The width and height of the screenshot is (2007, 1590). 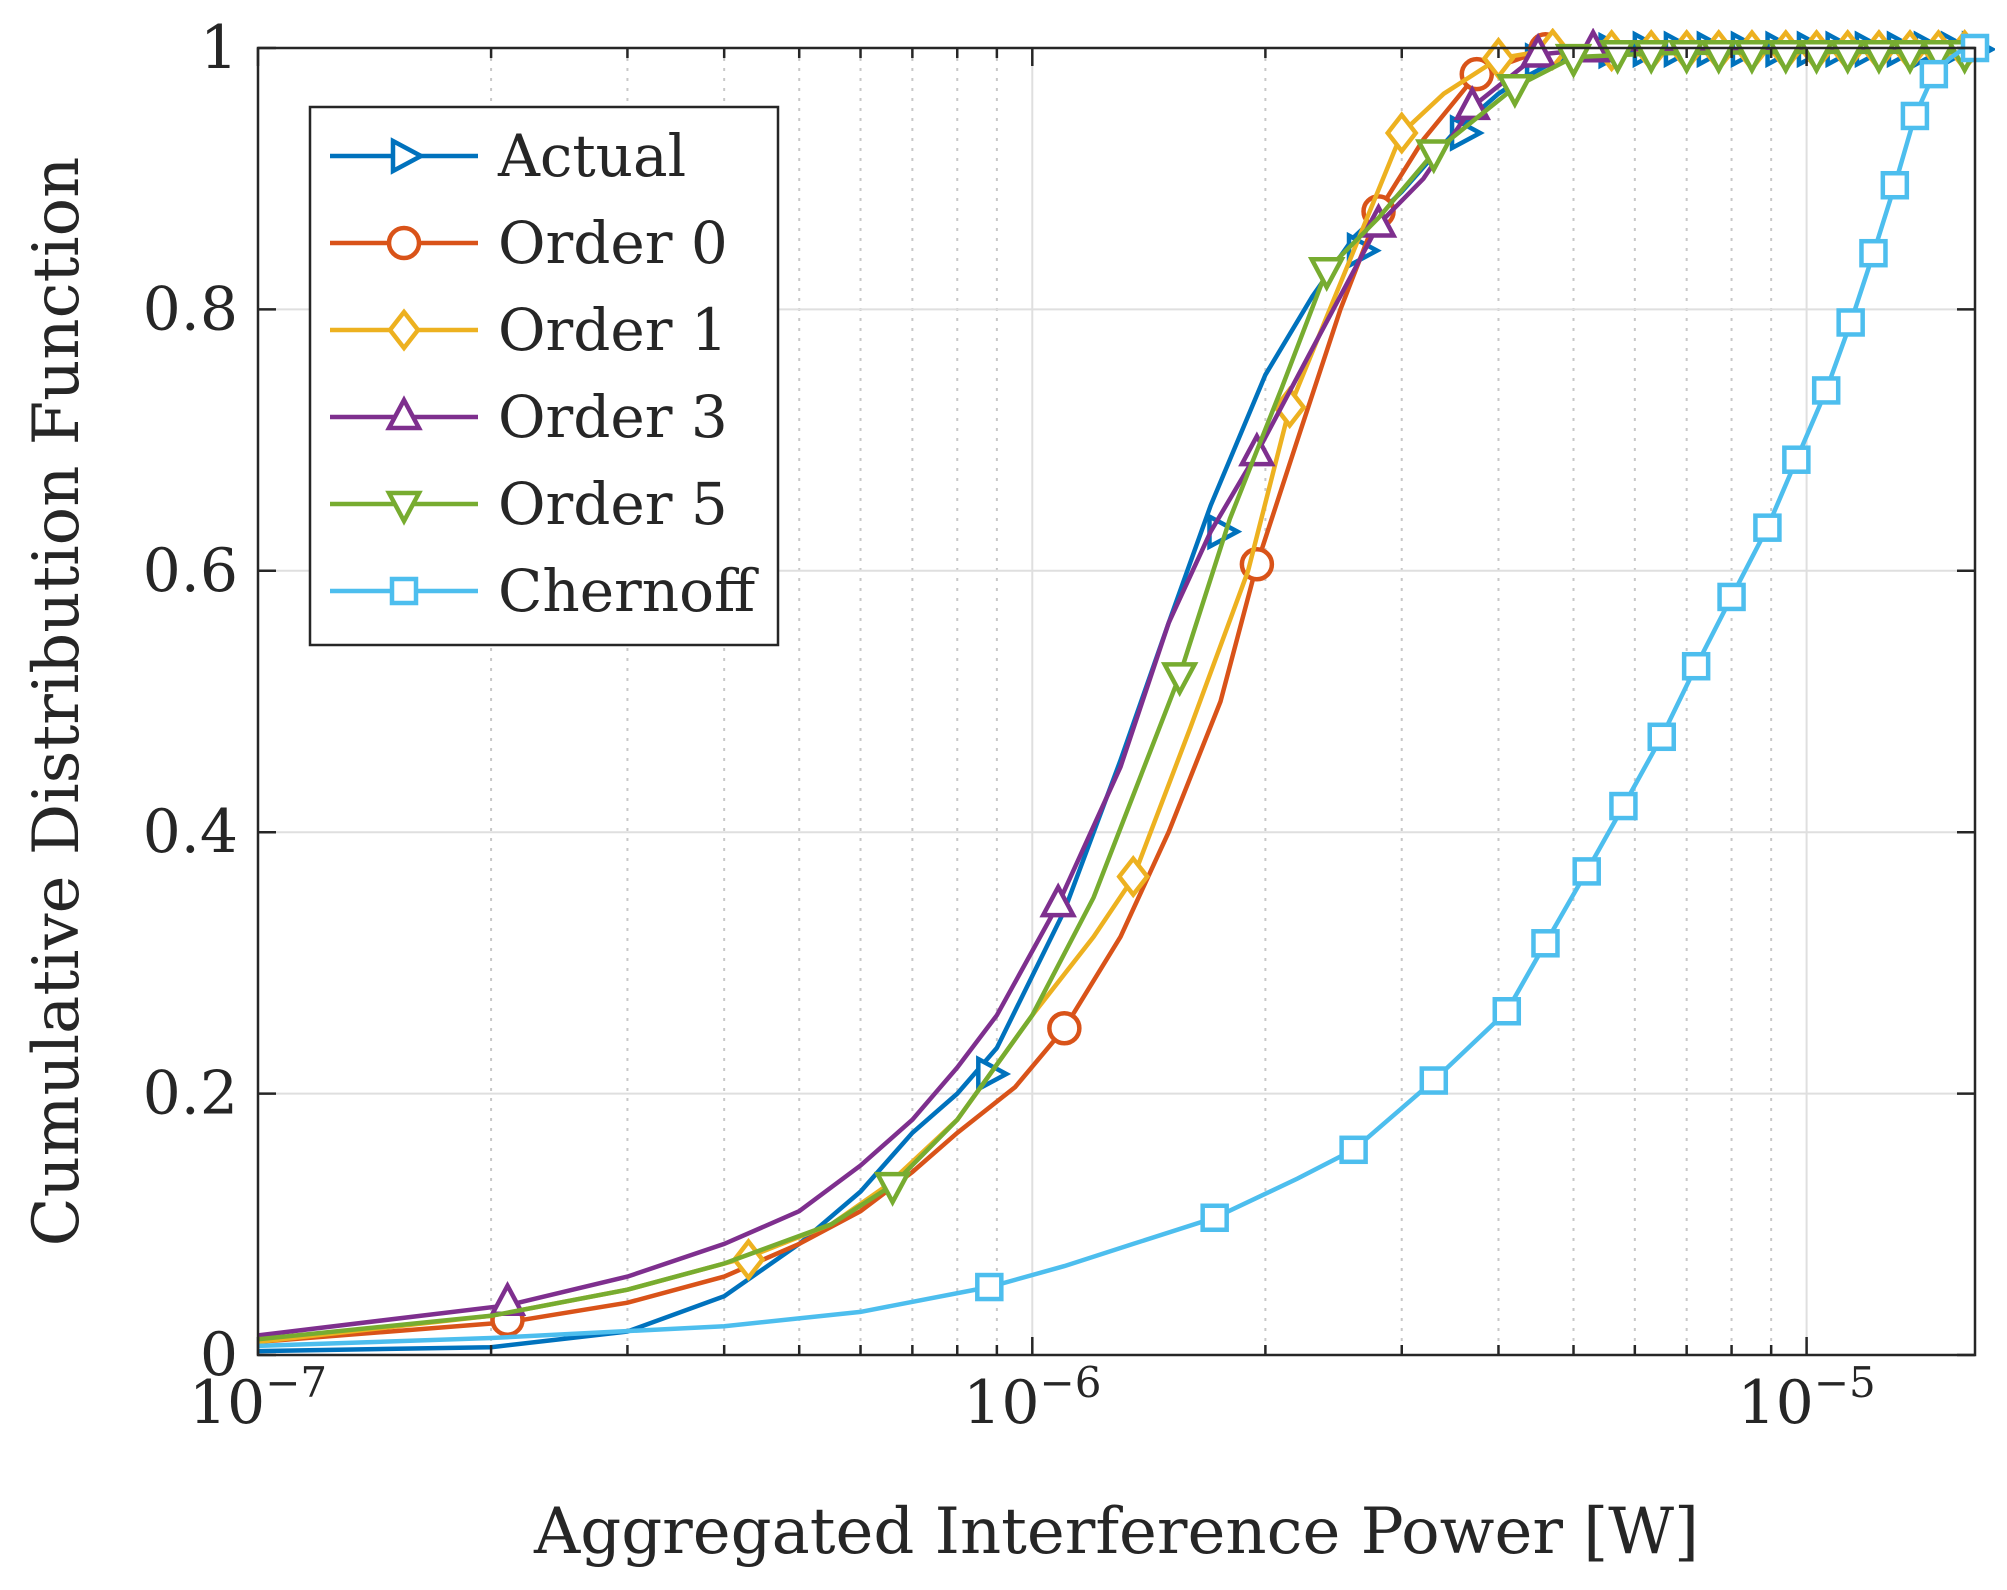 I want to click on legend-label: Chernoff, so click(x=628, y=591).